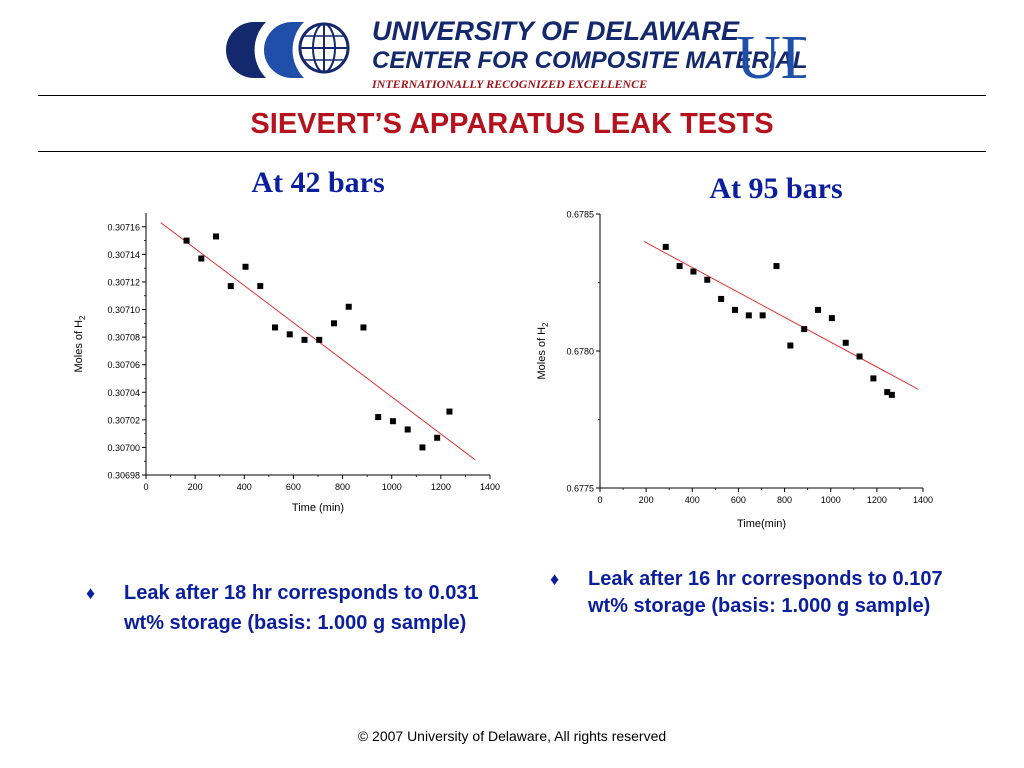 The width and height of the screenshot is (1024, 768). I want to click on ud-mark-text: UD, so click(771, 58).